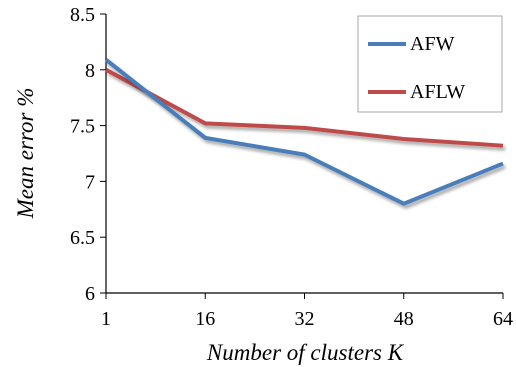 This screenshot has height=367, width=516. What do you see at coordinates (90, 71) in the screenshot?
I see `y-tick-label: 8` at bounding box center [90, 71].